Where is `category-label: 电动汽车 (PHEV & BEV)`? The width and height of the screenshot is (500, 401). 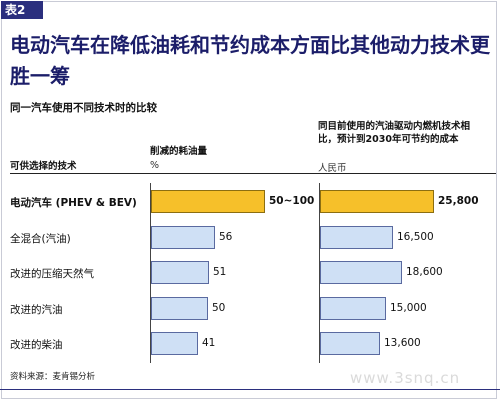 category-label: 电动汽车 (PHEV & BEV) is located at coordinates (73, 203).